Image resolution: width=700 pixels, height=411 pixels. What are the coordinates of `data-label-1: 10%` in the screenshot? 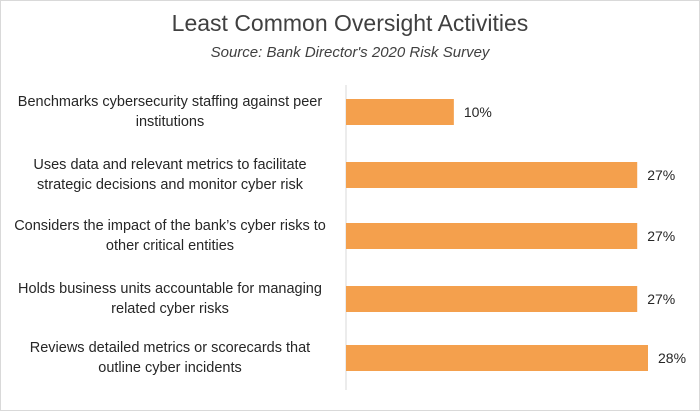 It's located at (478, 112).